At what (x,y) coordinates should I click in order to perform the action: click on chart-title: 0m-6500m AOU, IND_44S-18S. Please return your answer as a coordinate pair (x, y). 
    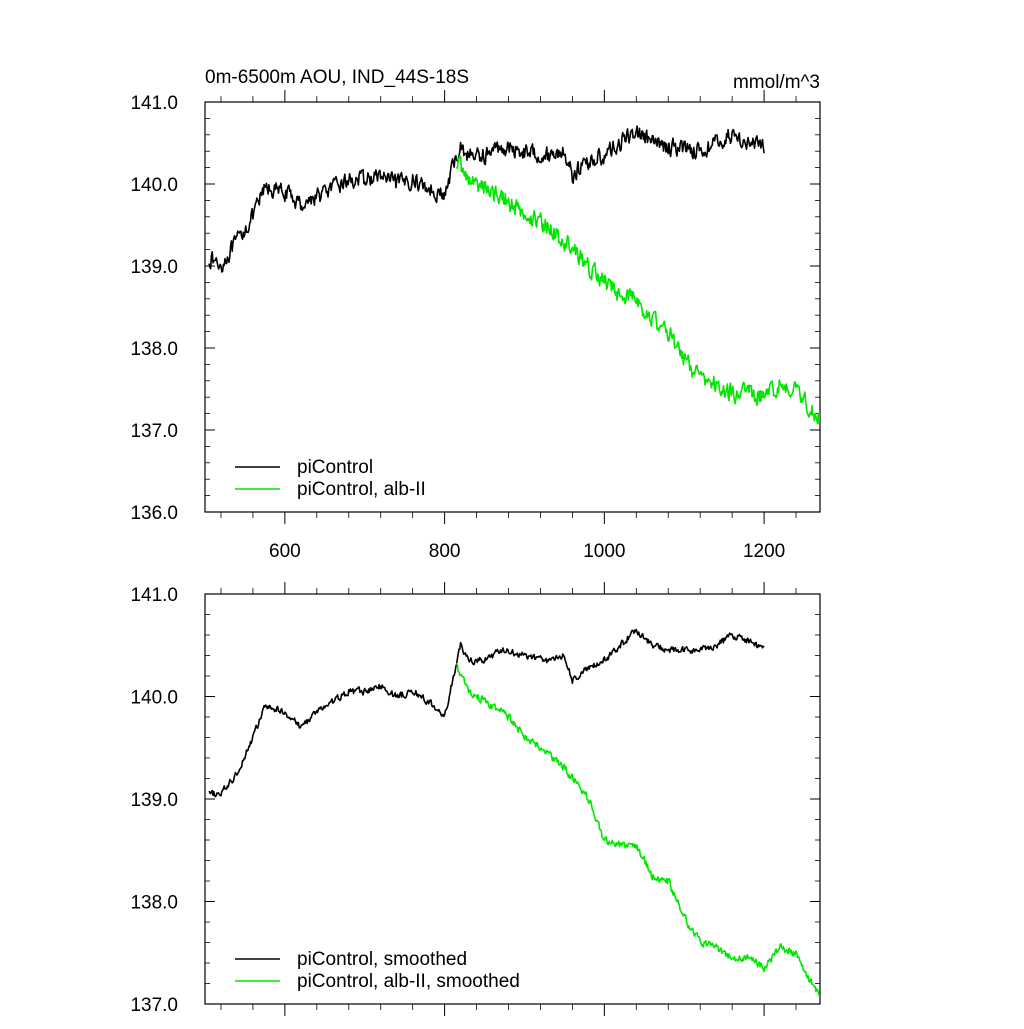
    Looking at the image, I should click on (337, 77).